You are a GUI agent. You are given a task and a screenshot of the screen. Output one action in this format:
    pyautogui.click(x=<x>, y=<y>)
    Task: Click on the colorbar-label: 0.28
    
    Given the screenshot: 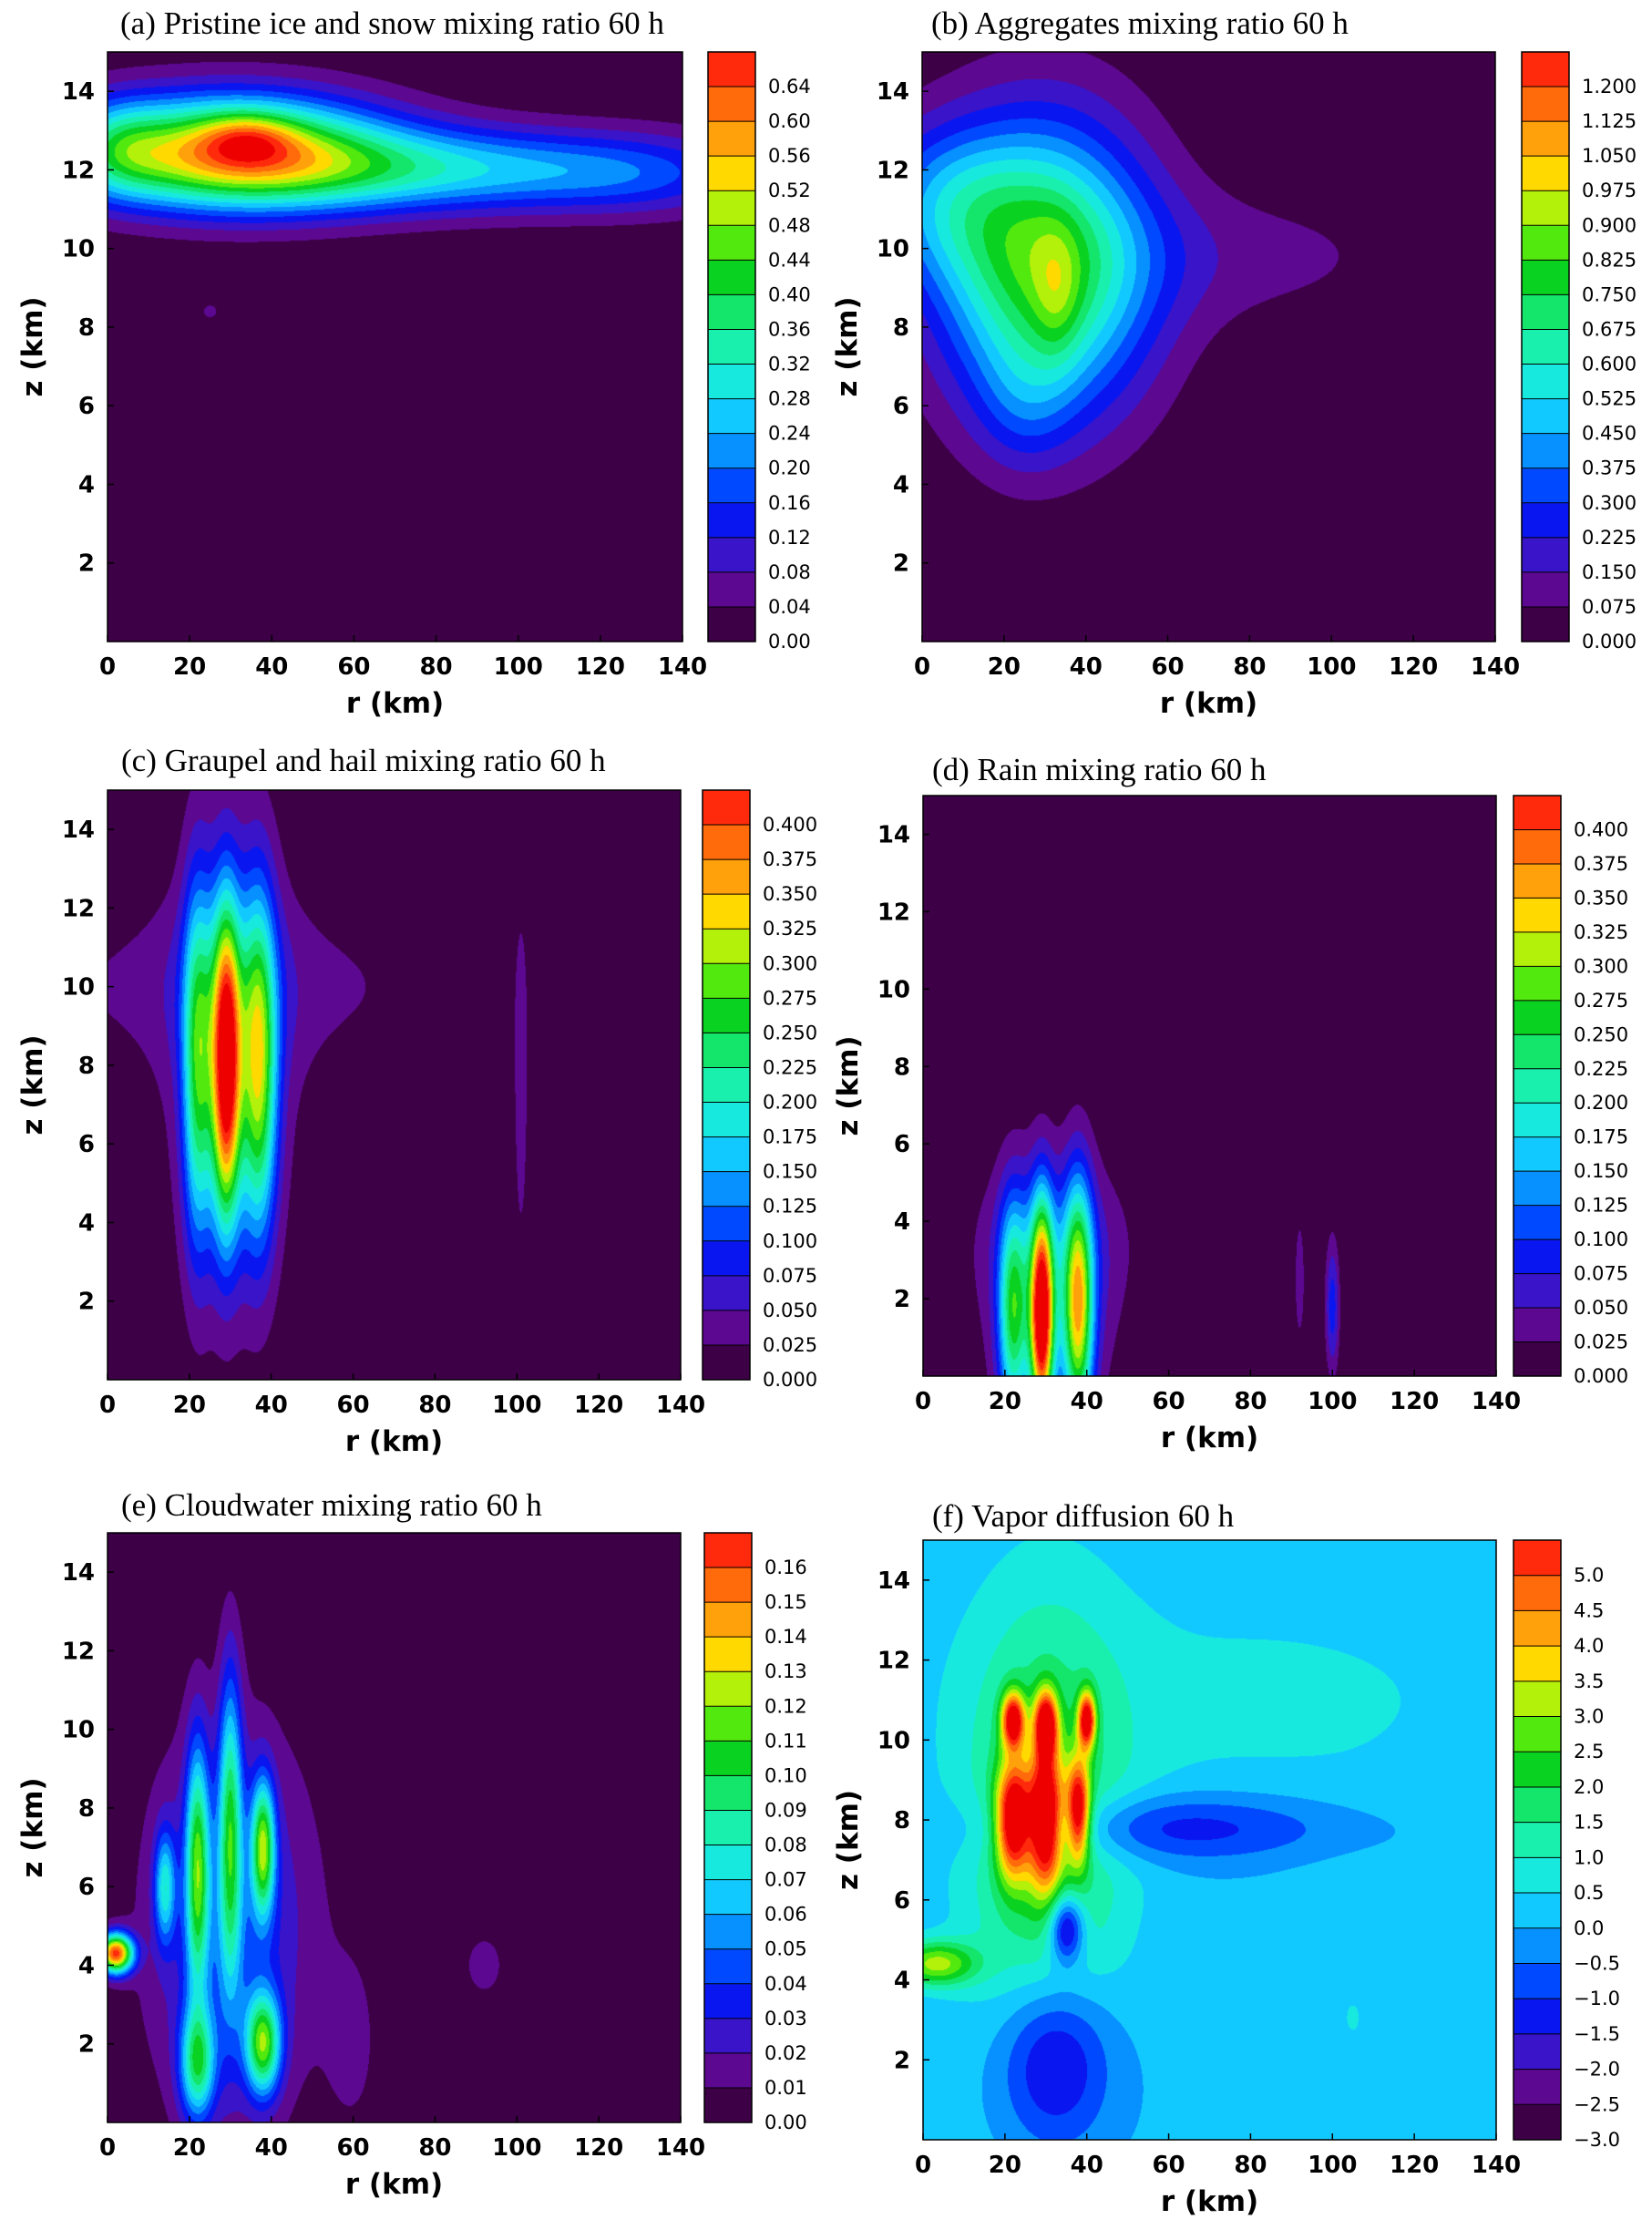 What is the action you would take?
    pyautogui.click(x=789, y=399)
    